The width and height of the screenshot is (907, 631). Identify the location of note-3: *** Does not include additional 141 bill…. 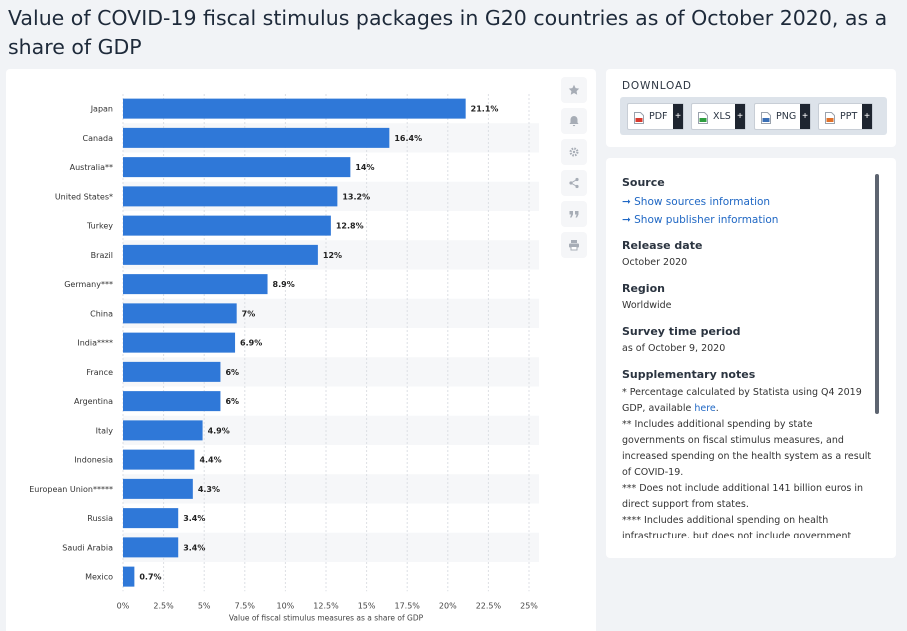
(743, 496).